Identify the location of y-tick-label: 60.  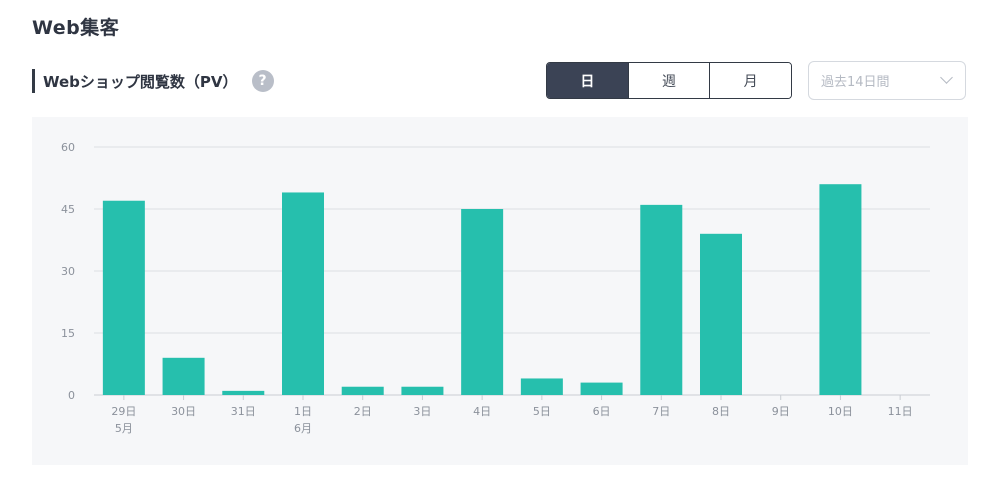
(68, 147).